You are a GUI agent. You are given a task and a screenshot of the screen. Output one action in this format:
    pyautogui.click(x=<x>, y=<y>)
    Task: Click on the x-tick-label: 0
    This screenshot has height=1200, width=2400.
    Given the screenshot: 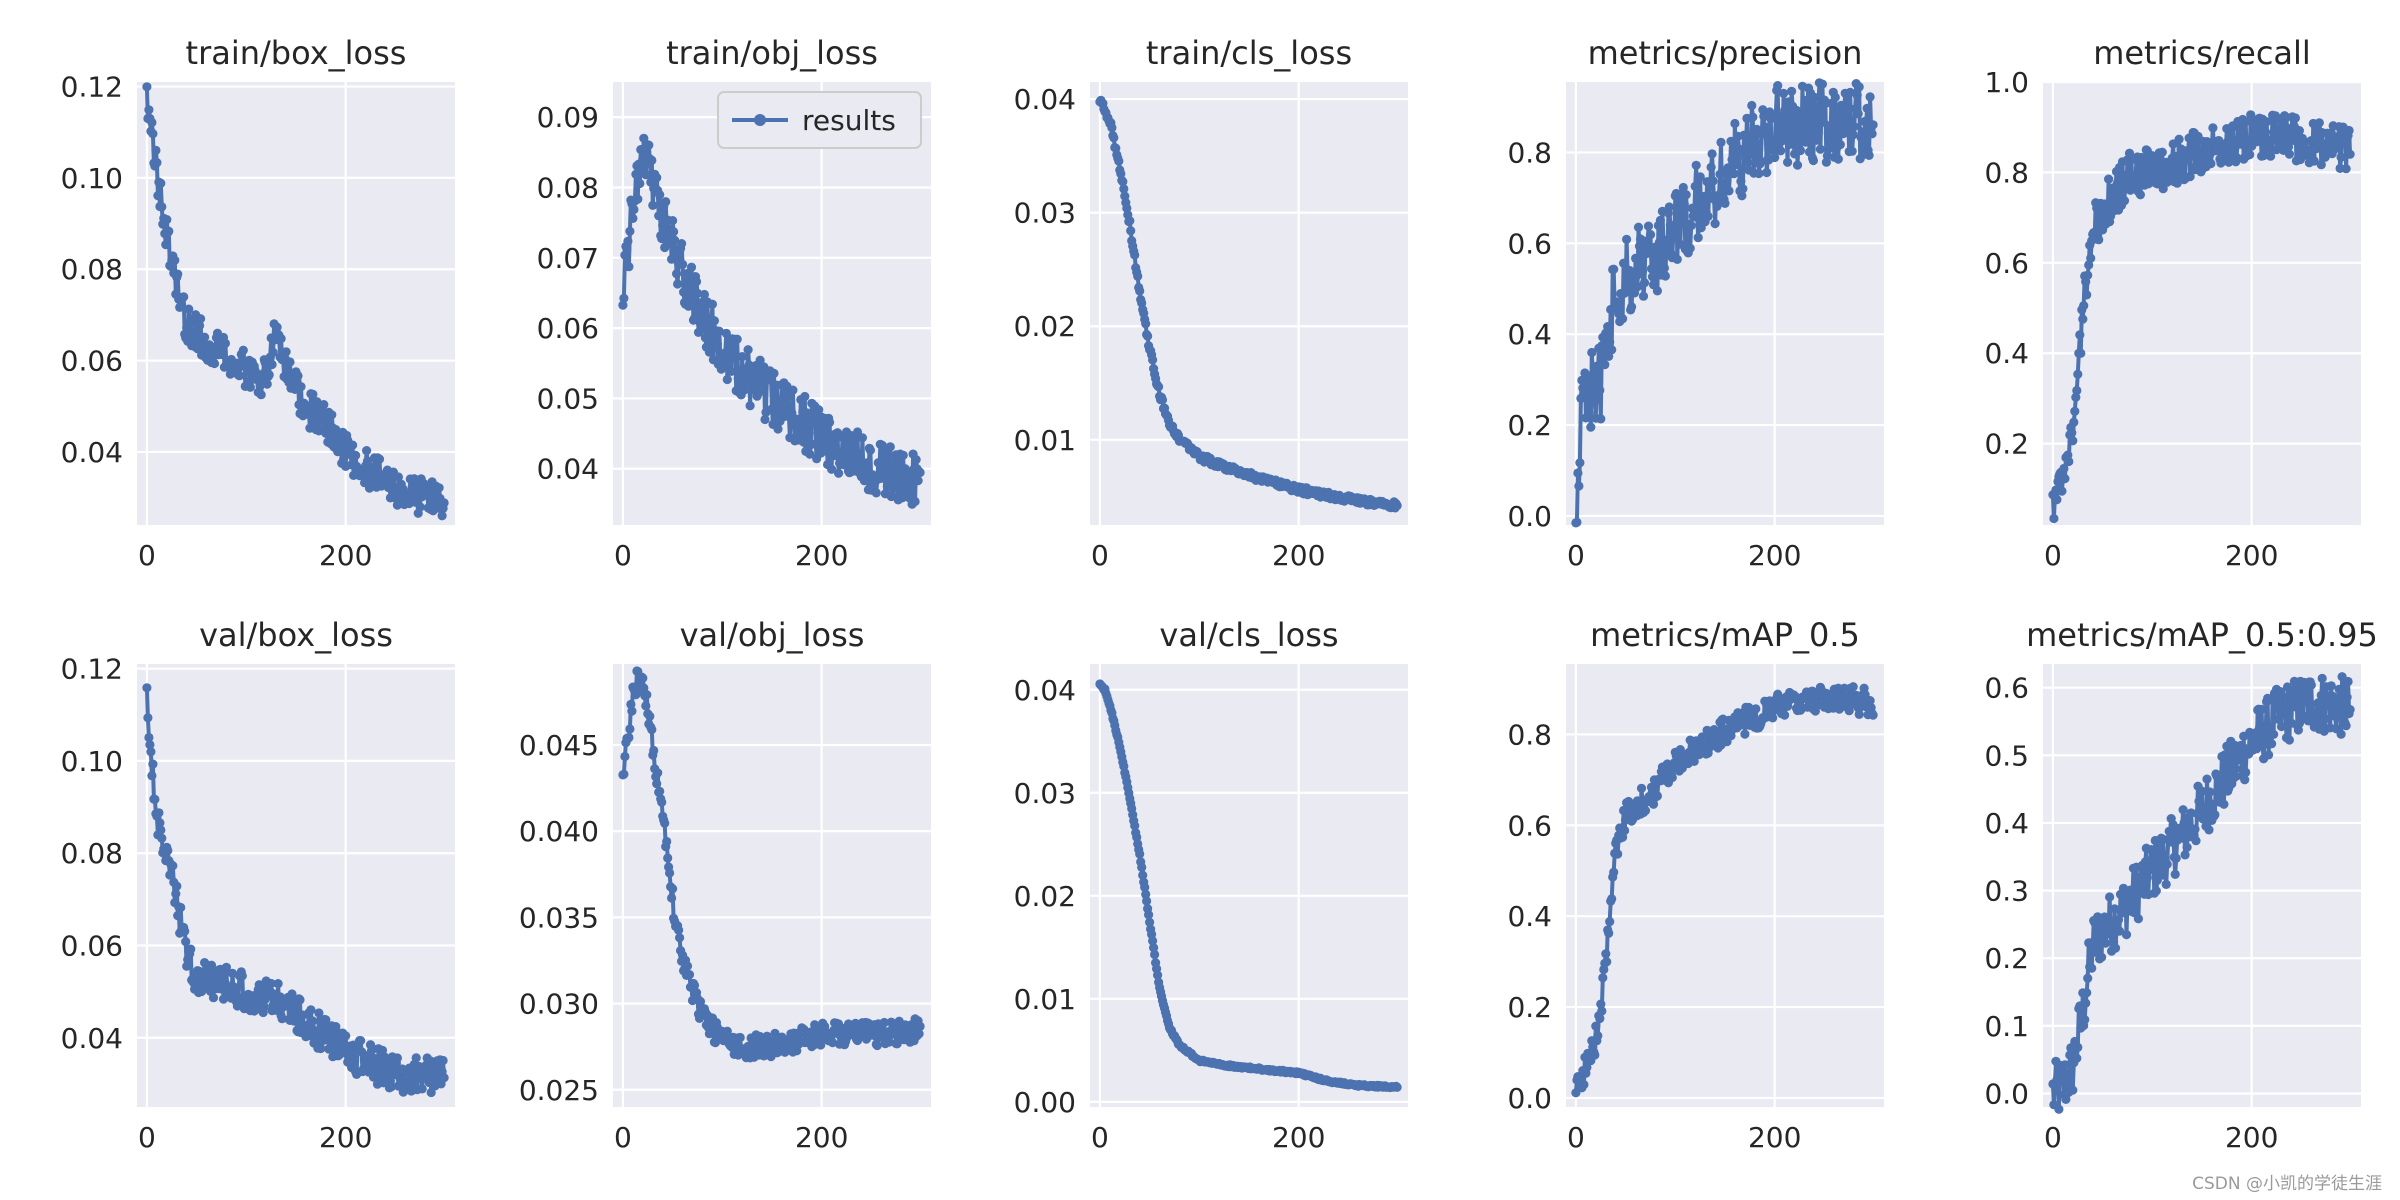 What is the action you would take?
    pyautogui.click(x=147, y=1137)
    